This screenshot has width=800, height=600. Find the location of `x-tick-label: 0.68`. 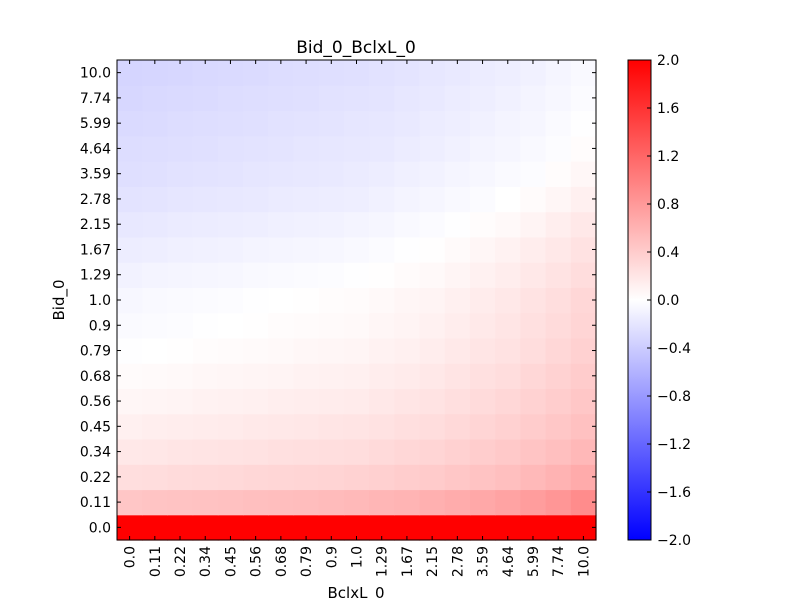

x-tick-label: 0.68 is located at coordinates (282, 561).